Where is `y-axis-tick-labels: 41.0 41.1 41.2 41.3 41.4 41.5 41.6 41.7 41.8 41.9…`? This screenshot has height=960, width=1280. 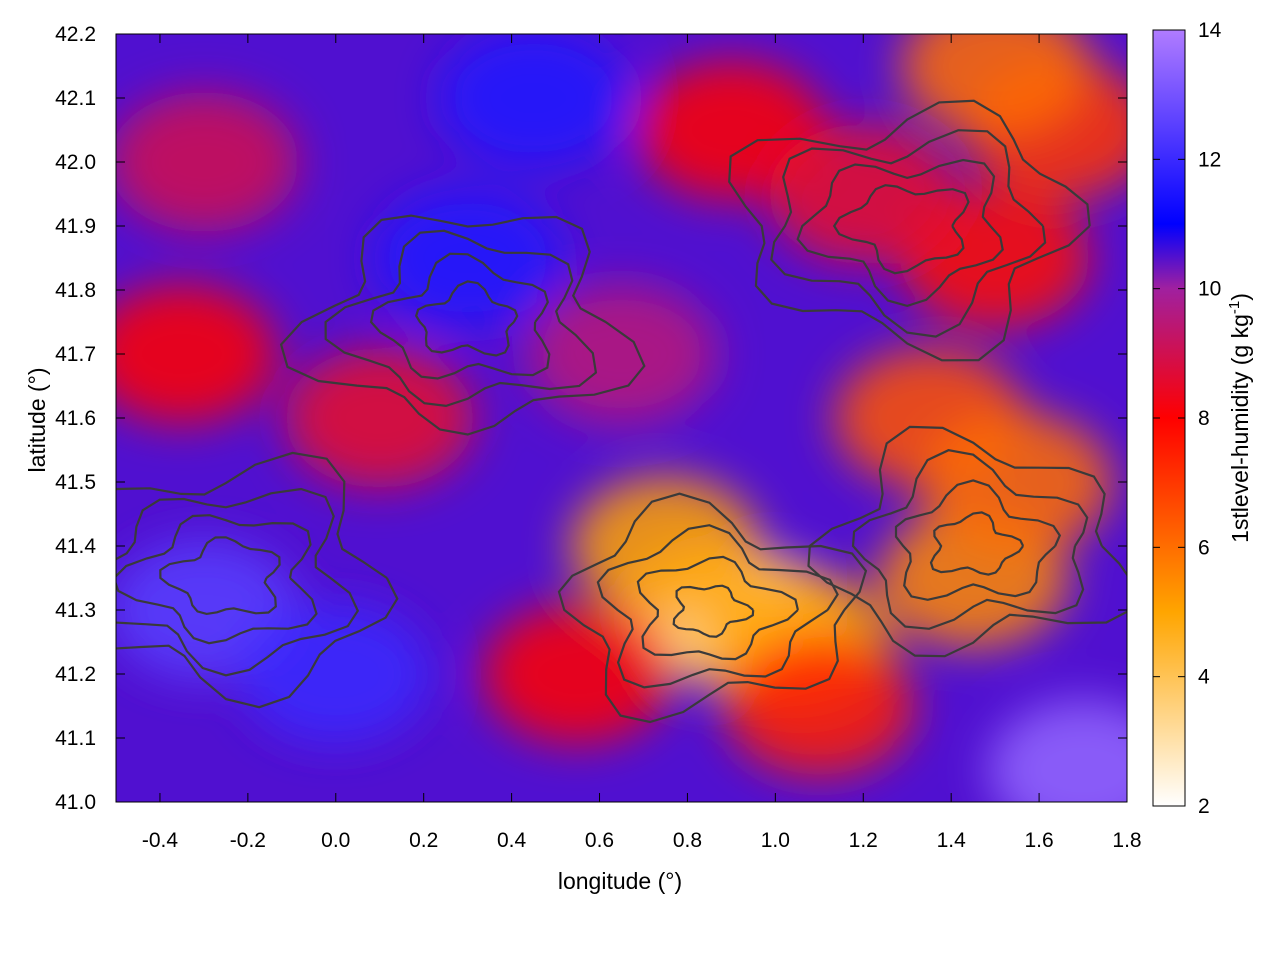 y-axis-tick-labels: 41.0 41.1 41.2 41.3 41.4 41.5 41.6 41.7 41.8 41.9… is located at coordinates (75, 418).